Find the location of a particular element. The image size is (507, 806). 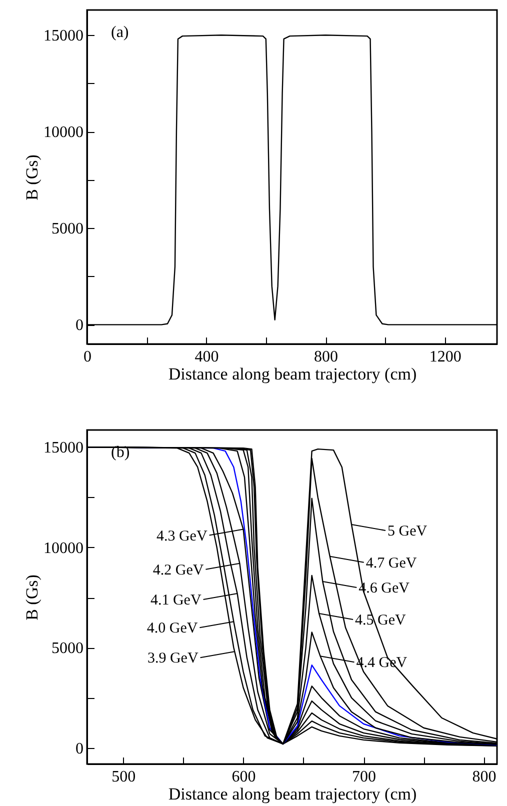

annotation: 4.0 GeV is located at coordinates (172, 628).